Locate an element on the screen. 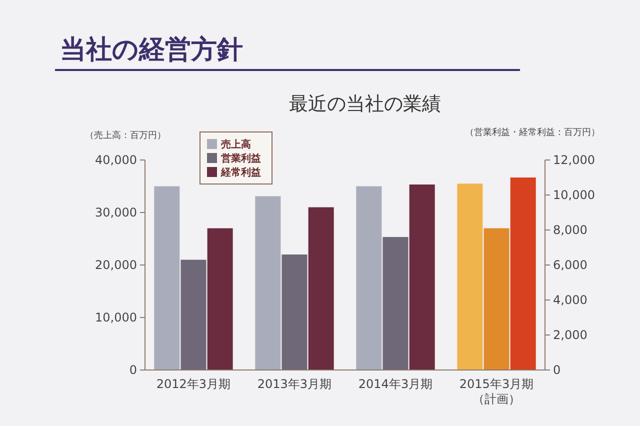 The width and height of the screenshot is (640, 426). legend-label: 営業利益 is located at coordinates (241, 158).